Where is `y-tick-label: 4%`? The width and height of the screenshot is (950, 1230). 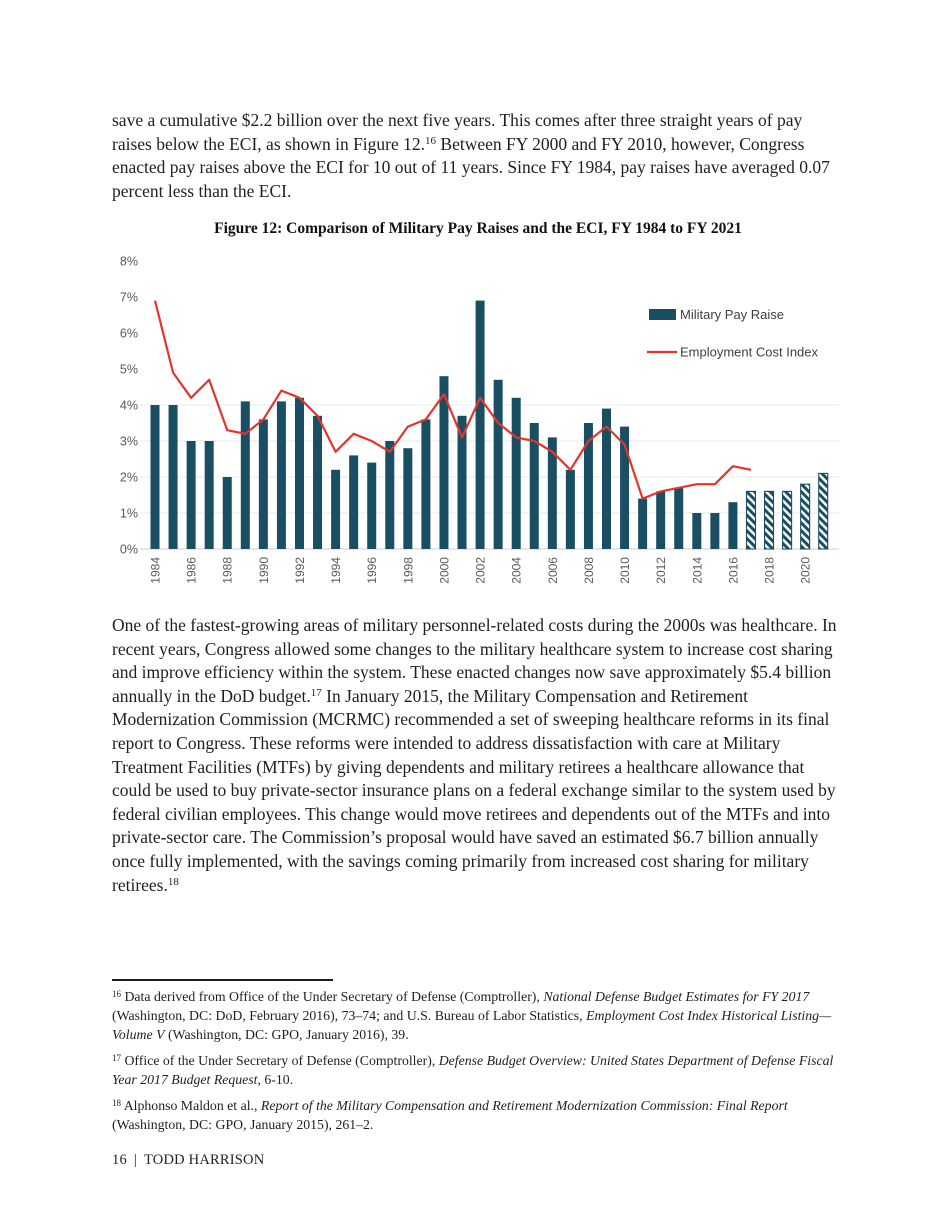 y-tick-label: 4% is located at coordinates (129, 406).